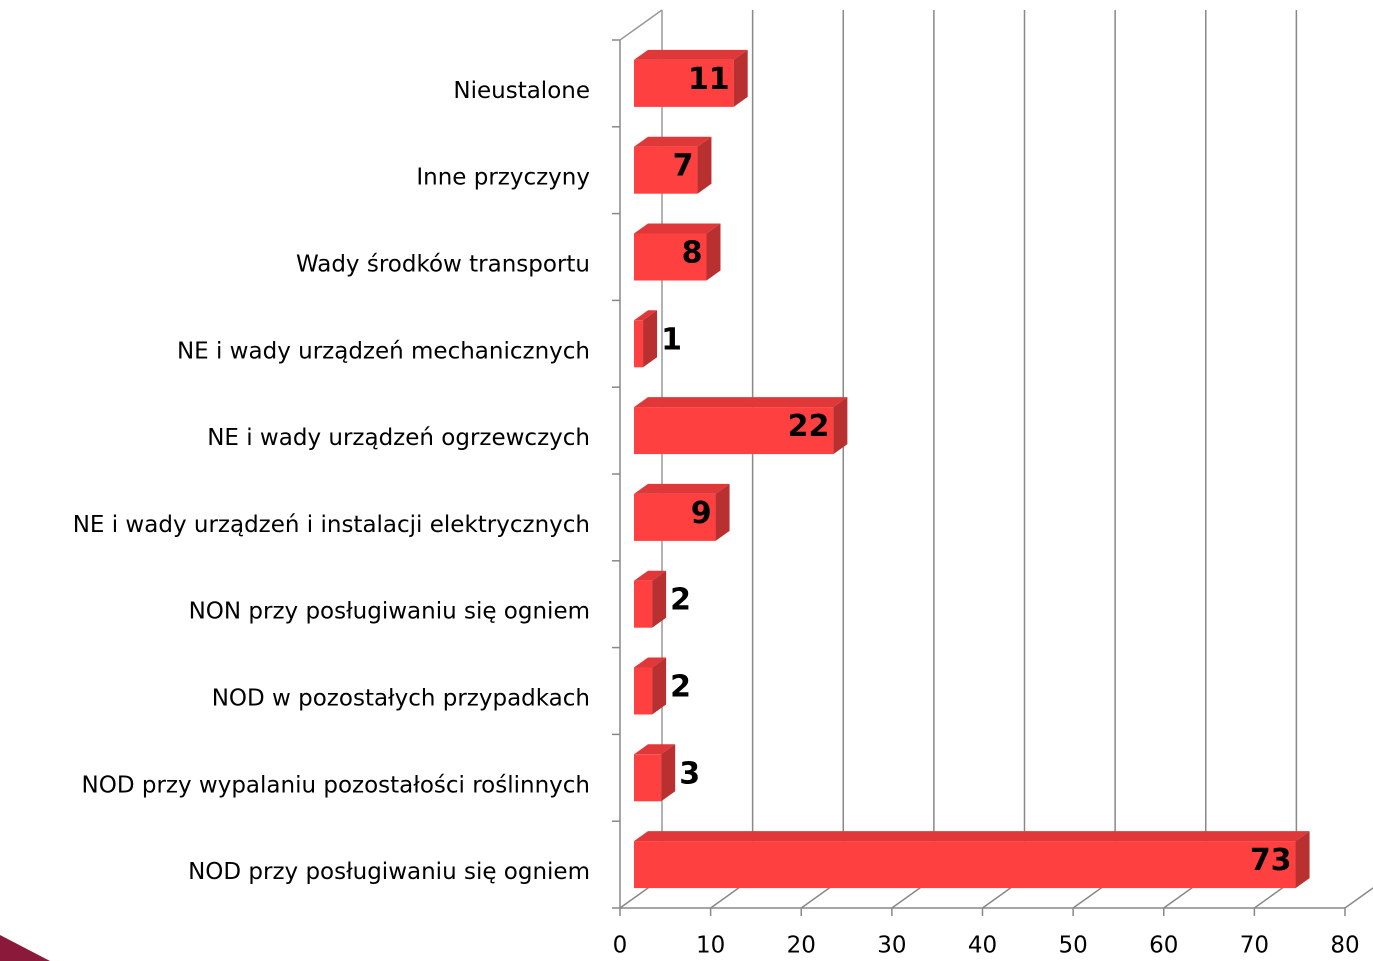  Describe the element at coordinates (709, 79) in the screenshot. I see `value-label: 11` at that location.